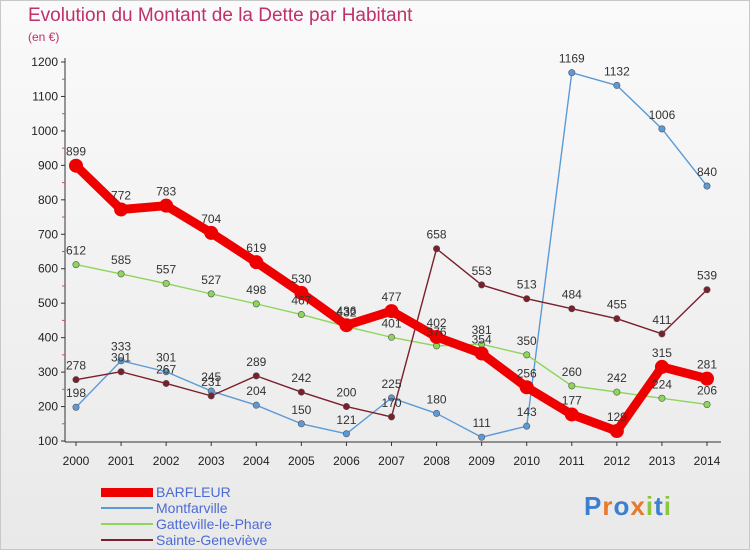 The image size is (750, 551). I want to click on data-label: 436, so click(346, 311).